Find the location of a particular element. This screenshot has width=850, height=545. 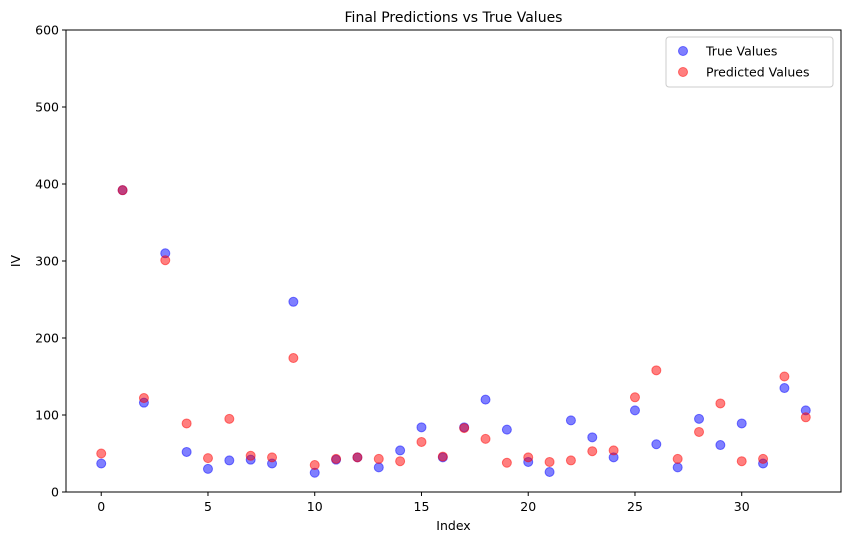

y-tick-label: 100 is located at coordinates (47, 415).